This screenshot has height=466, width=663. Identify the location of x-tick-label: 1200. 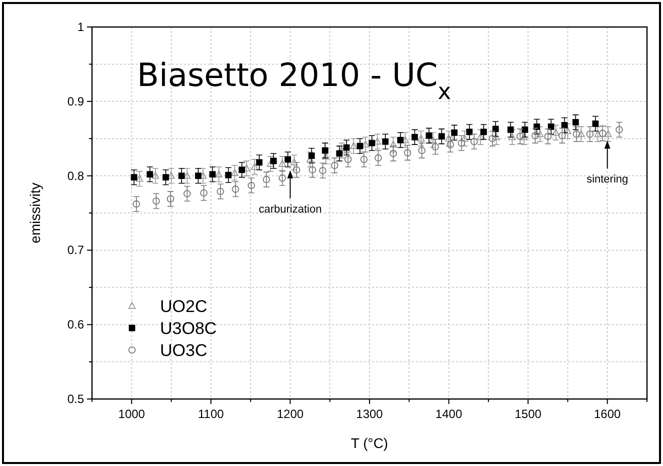
(290, 414).